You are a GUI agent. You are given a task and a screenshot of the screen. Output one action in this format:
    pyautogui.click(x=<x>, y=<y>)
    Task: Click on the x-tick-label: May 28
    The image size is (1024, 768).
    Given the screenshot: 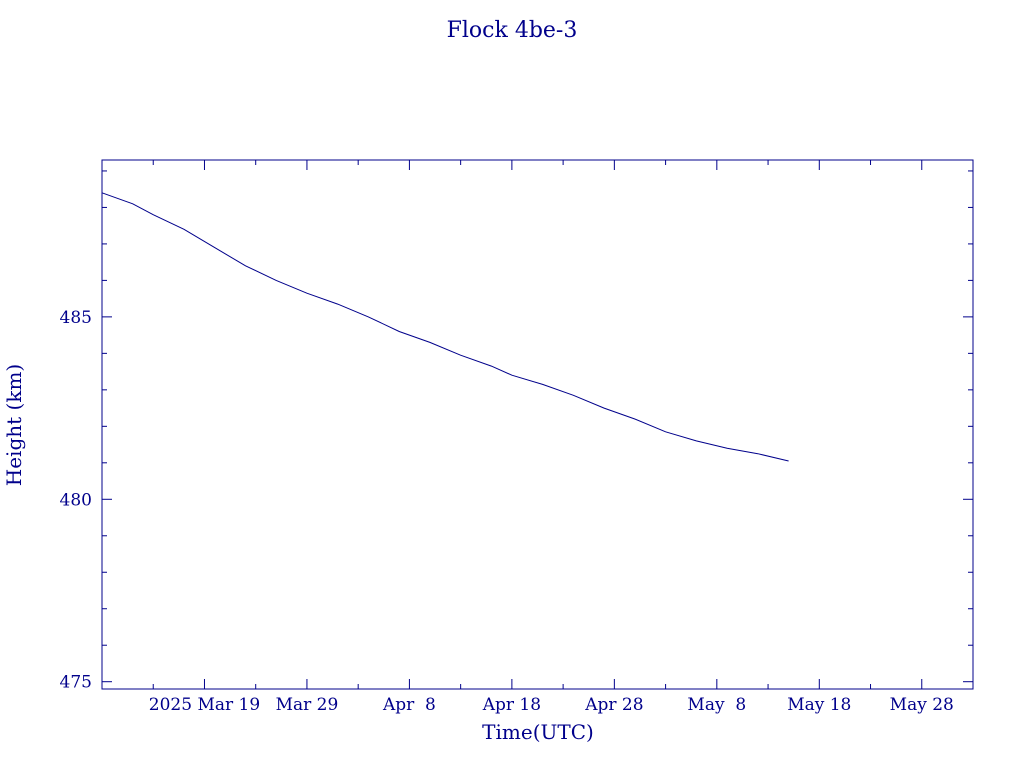 What is the action you would take?
    pyautogui.click(x=922, y=705)
    